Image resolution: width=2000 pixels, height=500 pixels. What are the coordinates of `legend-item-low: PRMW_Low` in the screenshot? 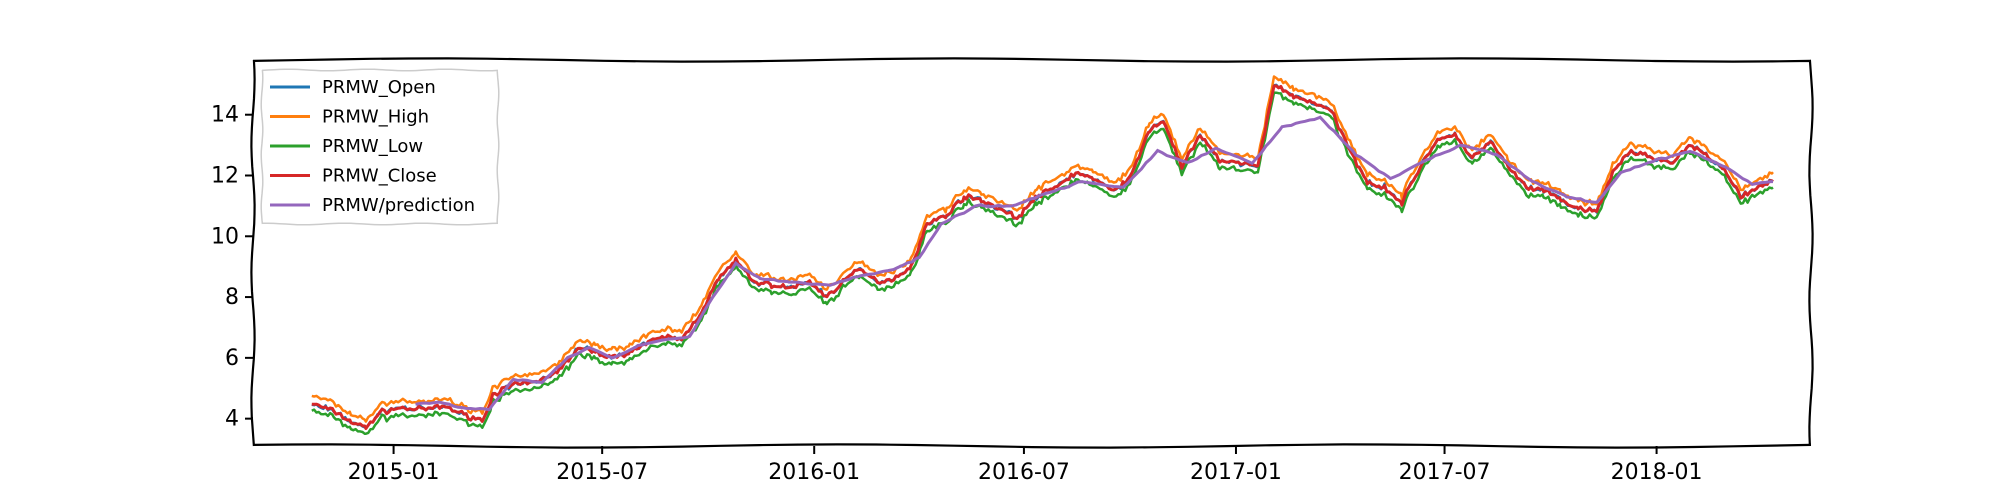 It's located at (346, 146).